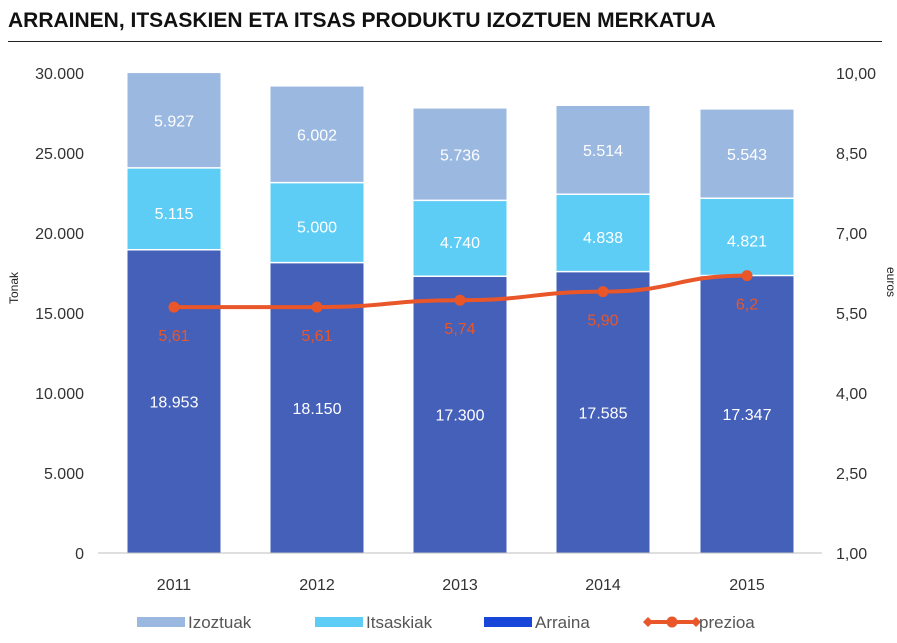  I want to click on y-tick-label: 5.000, so click(64, 474).